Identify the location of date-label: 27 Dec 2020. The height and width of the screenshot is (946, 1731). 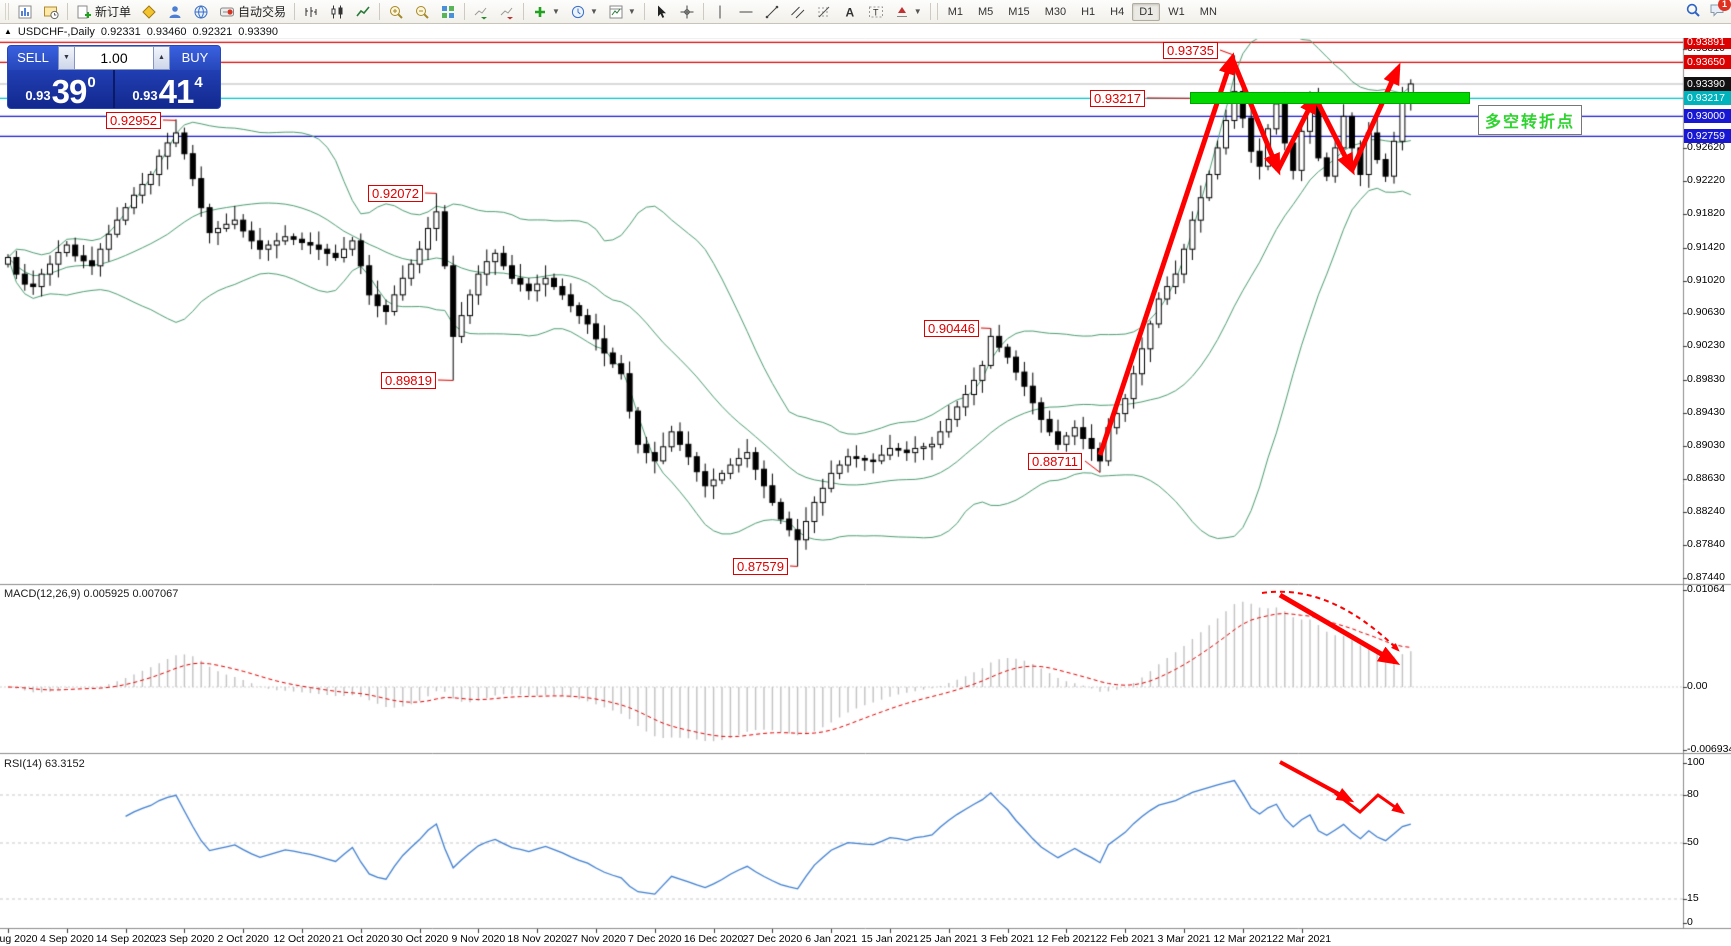
(772, 939).